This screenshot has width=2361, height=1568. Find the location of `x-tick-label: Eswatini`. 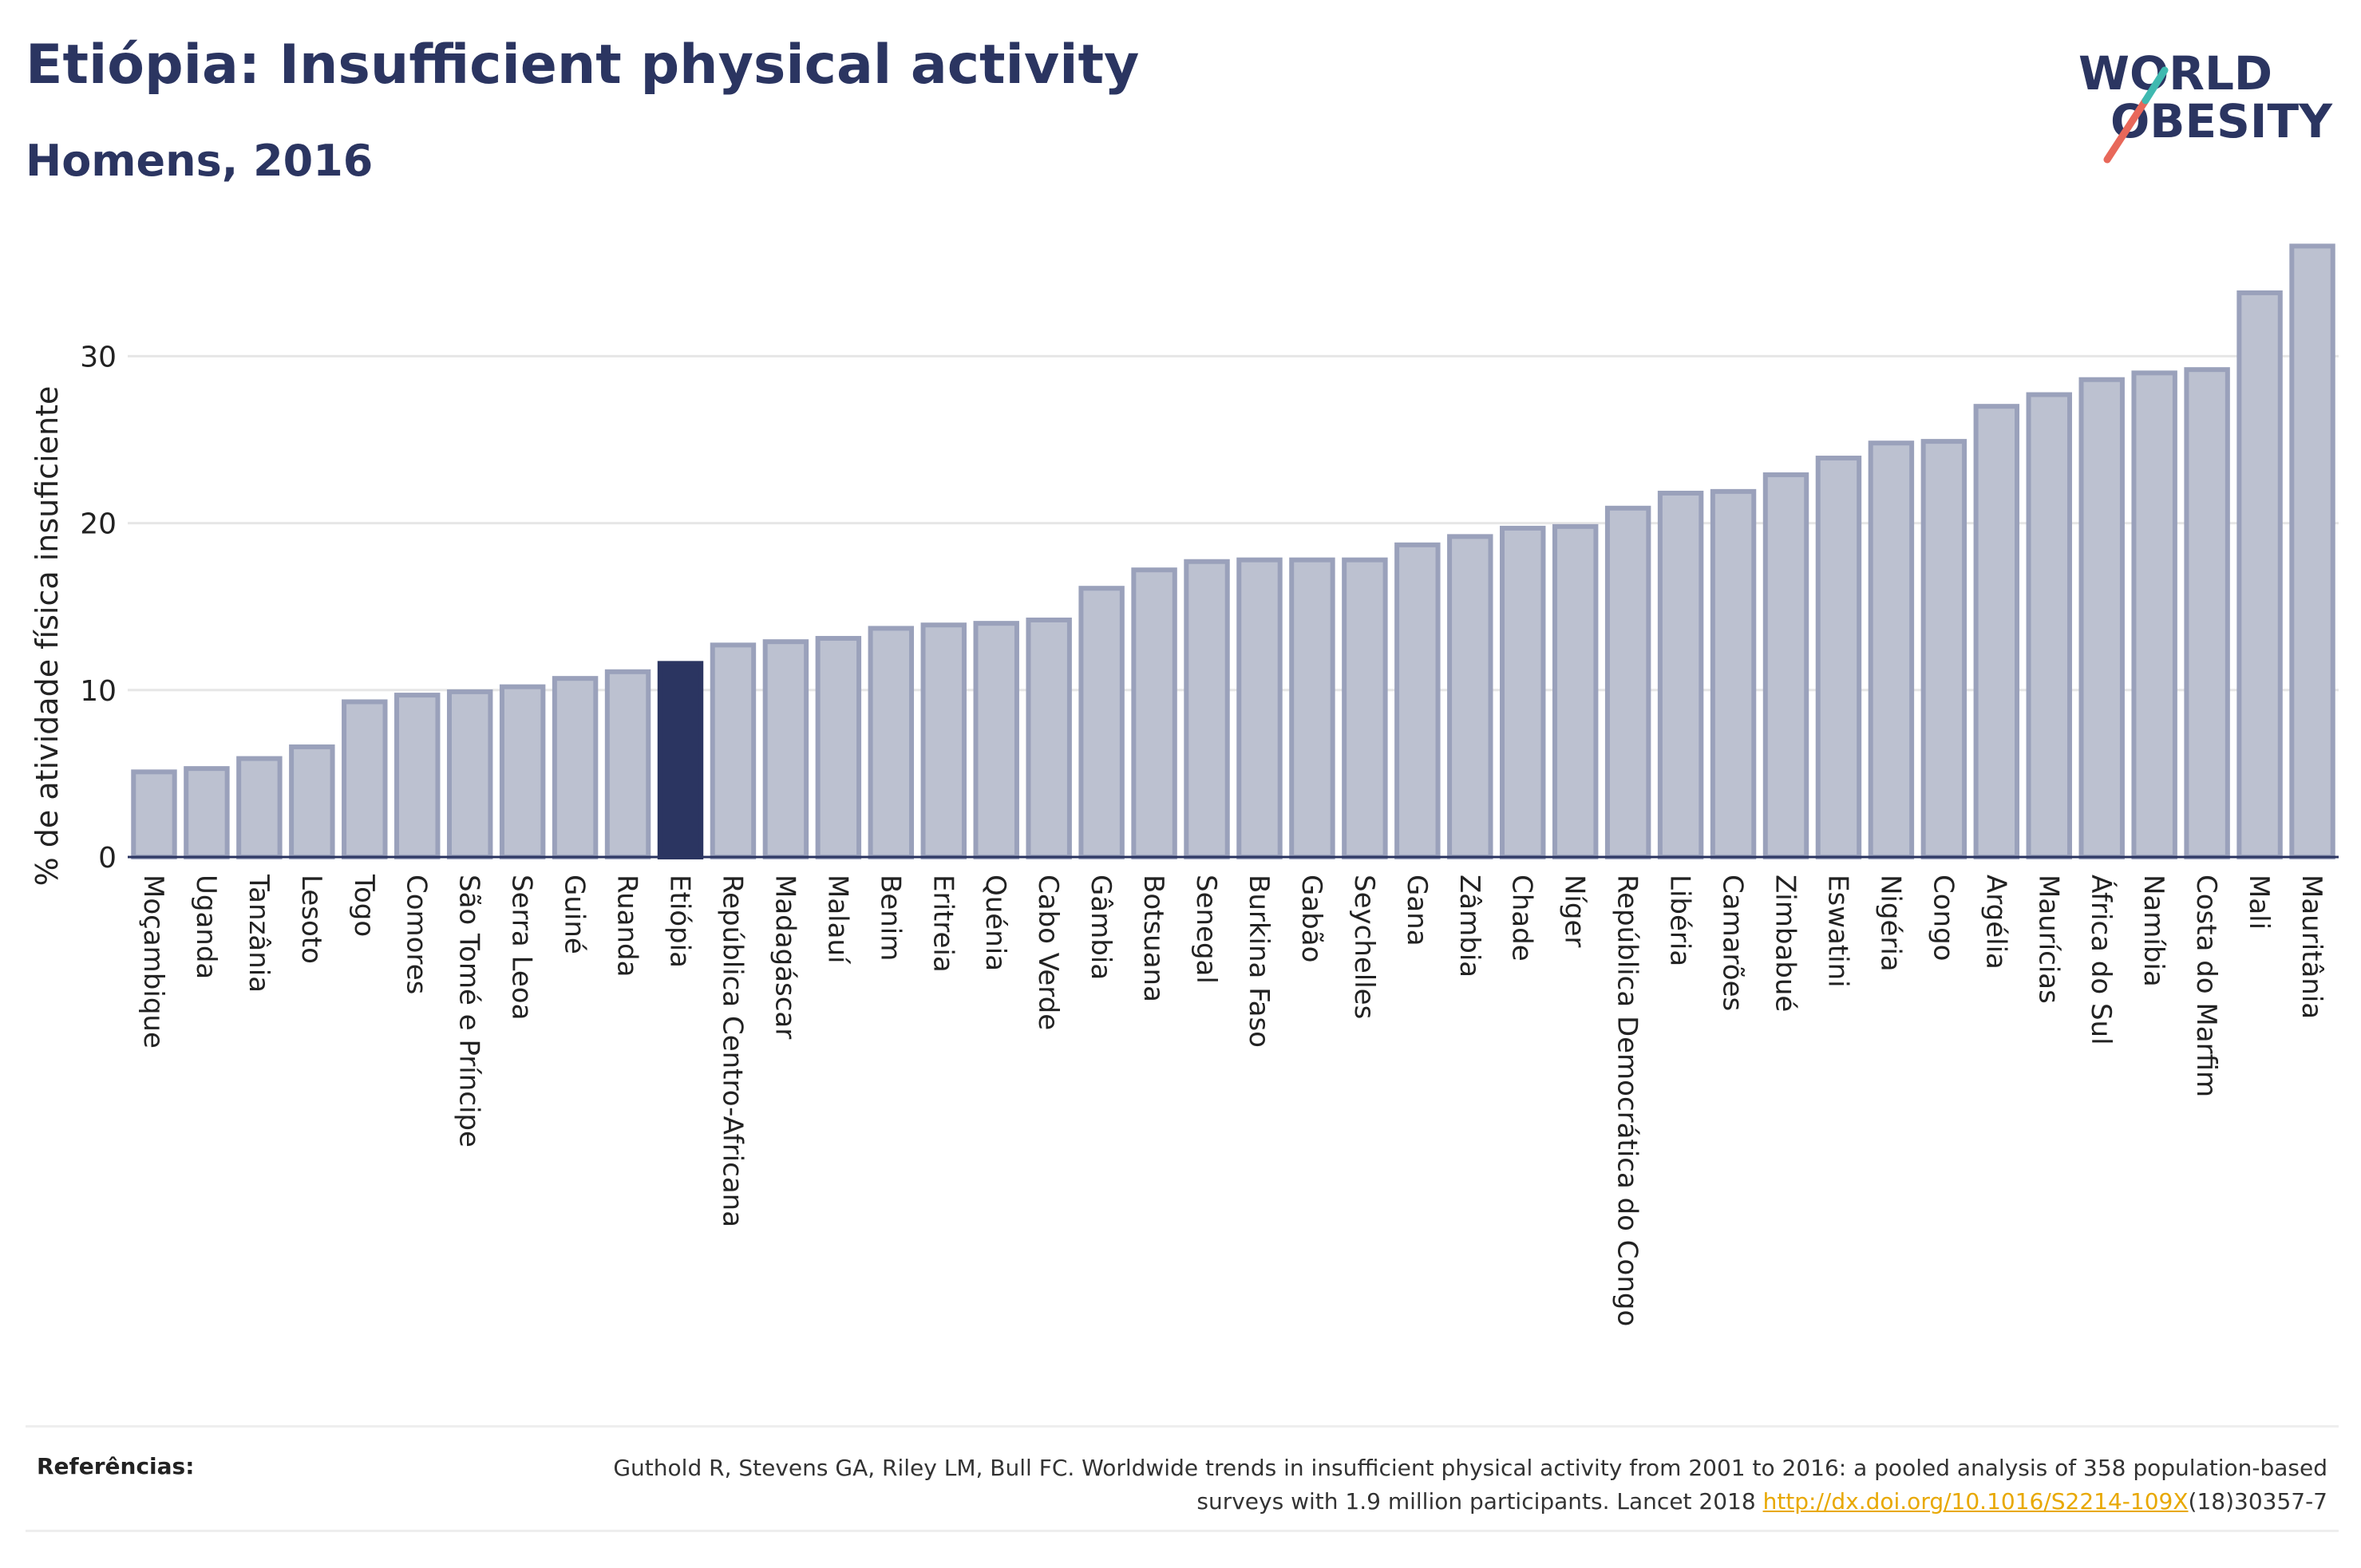

x-tick-label: Eswatini is located at coordinates (1837, 931).